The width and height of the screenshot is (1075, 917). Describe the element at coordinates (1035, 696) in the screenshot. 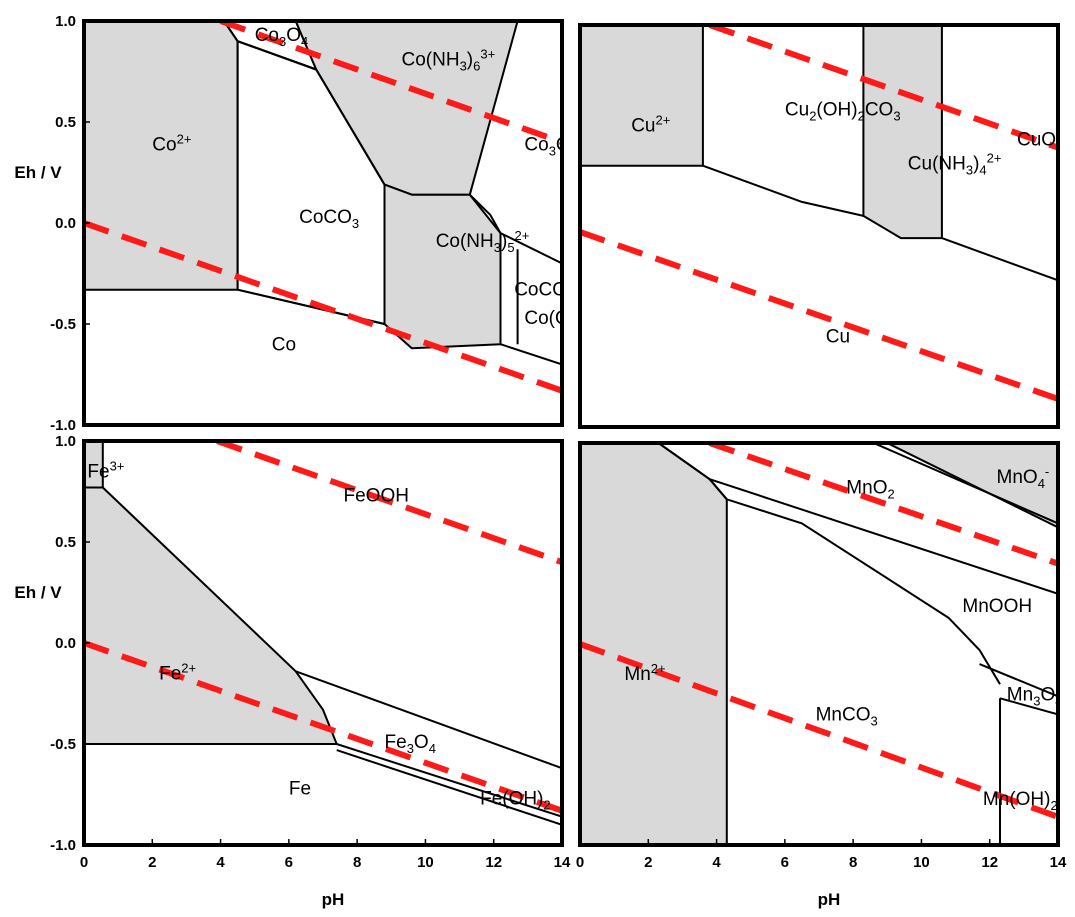

I see `mn-label-mn3o4: Mn3O4` at that location.